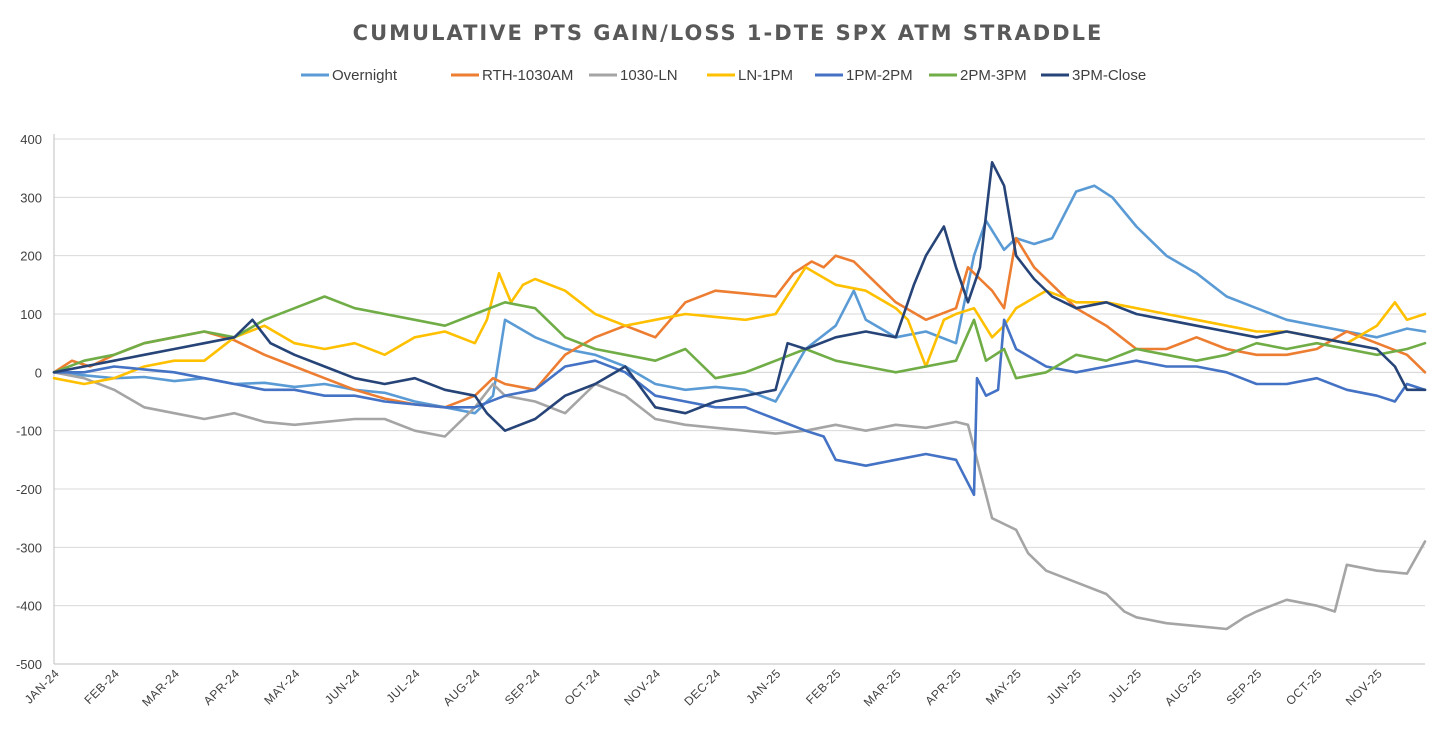 The height and width of the screenshot is (737, 1456). Describe the element at coordinates (527, 75) in the screenshot. I see `legend-label: RTH-1030AM` at that location.